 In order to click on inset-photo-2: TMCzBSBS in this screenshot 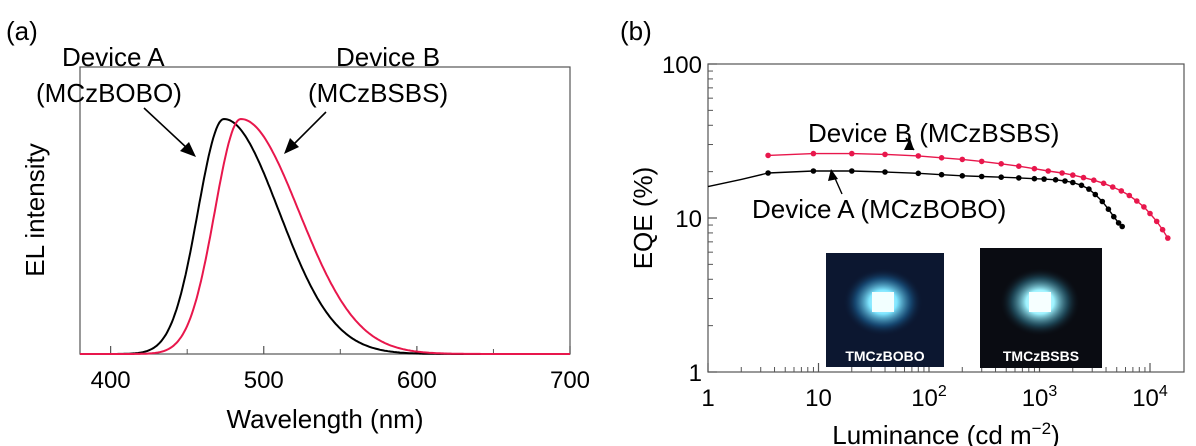, I will do `click(1041, 308)`.